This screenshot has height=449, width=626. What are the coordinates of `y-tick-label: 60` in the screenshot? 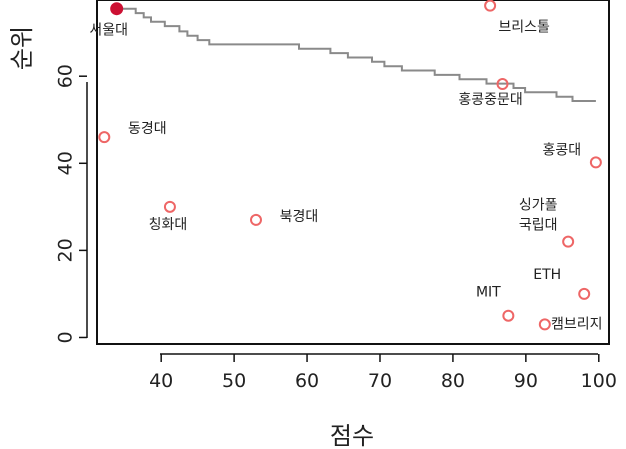 It's located at (66, 76).